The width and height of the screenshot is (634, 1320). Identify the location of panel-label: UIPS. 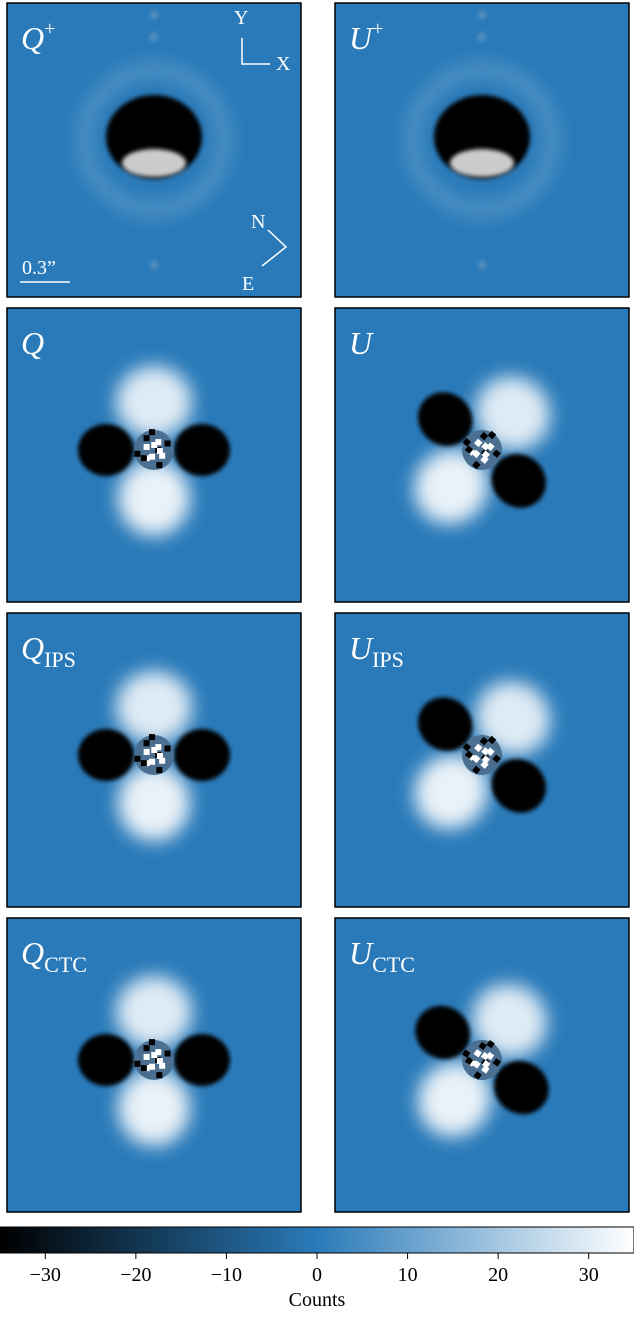
(376, 651).